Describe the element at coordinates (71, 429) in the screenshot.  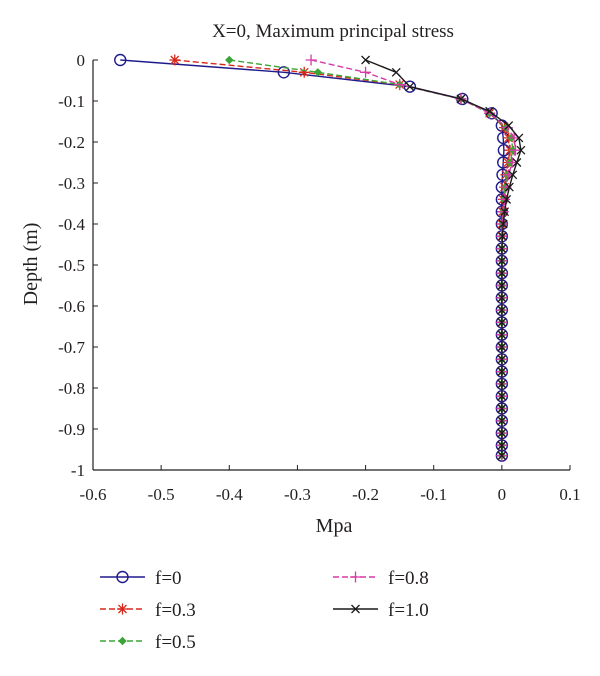
I see `y-tick-label: -0.9` at that location.